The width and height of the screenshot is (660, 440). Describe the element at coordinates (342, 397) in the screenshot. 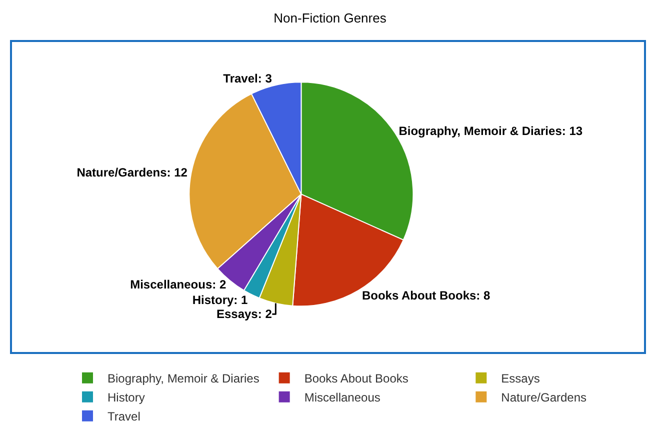

I see `legend-label: Miscellaneous` at that location.